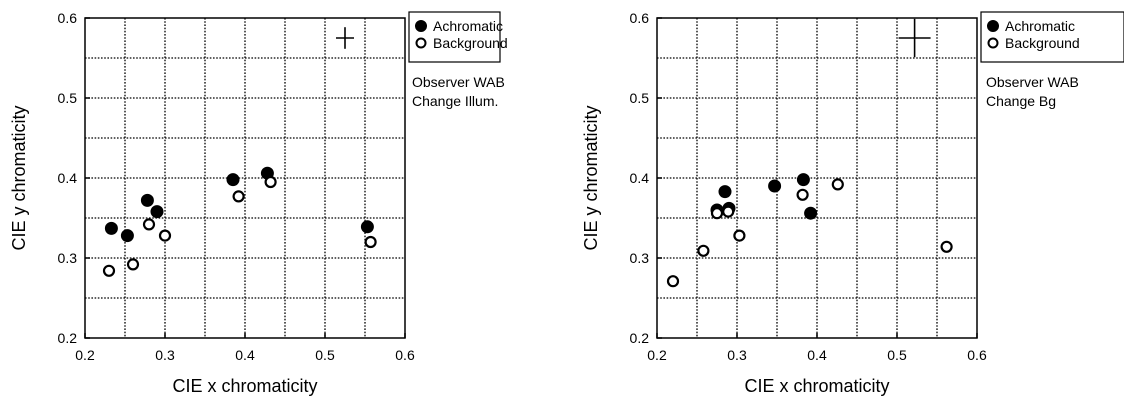 This screenshot has width=1124, height=407. I want to click on series-achromatic, so click(239, 204).